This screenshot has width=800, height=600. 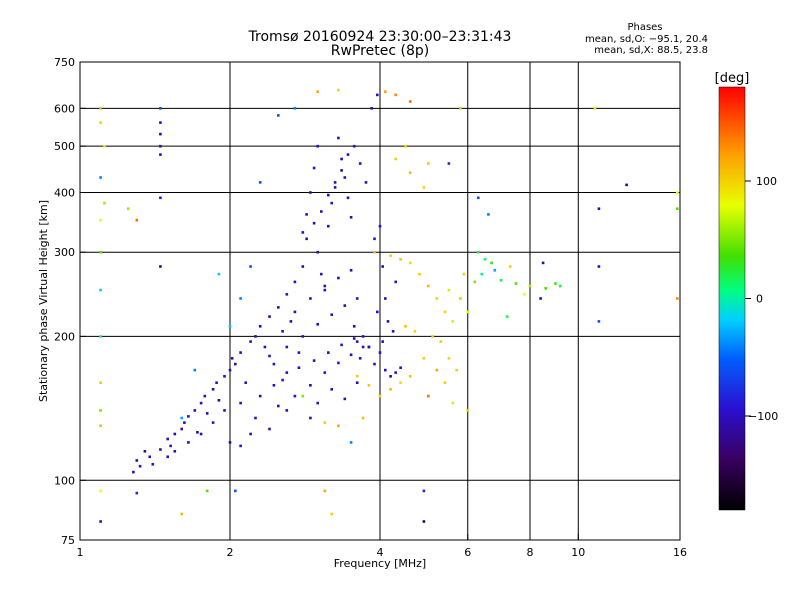 What do you see at coordinates (763, 416) in the screenshot?
I see `colorbar-tick-label: −100` at bounding box center [763, 416].